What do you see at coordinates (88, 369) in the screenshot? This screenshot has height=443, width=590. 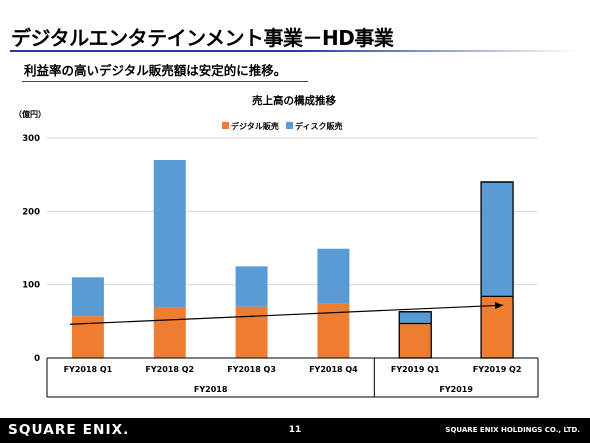 I see `x-tick-label-1: FY2018 Q1` at bounding box center [88, 369].